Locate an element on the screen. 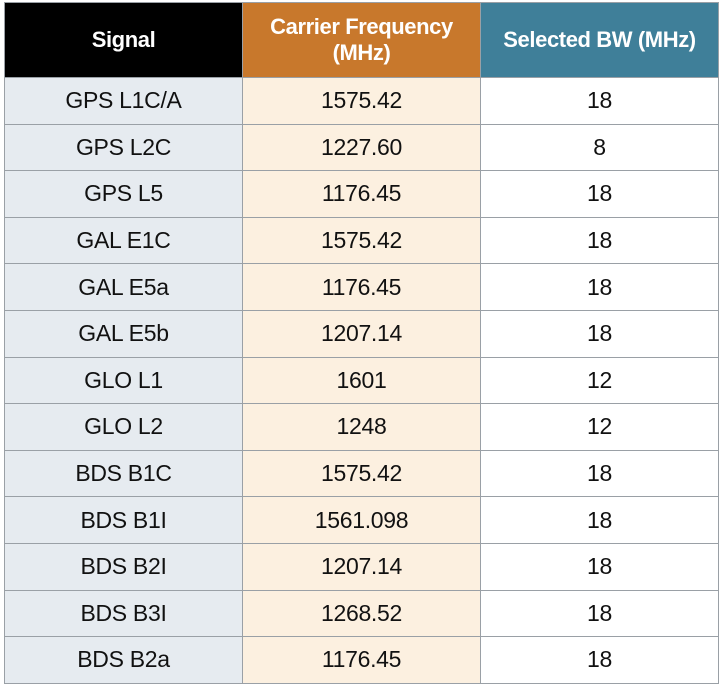 This screenshot has height=689, width=724. table-cell: GLO L2 is located at coordinates (123, 427).